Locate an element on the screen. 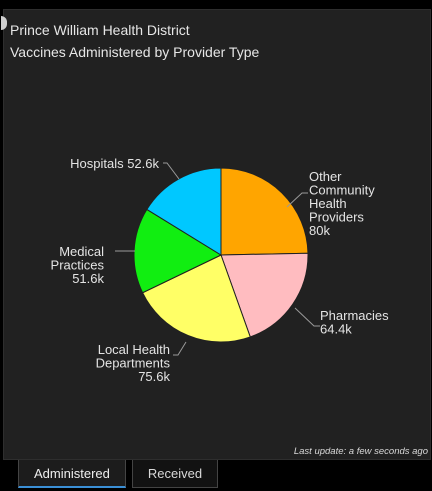 The height and width of the screenshot is (491, 432). tab-bar: Administered Received is located at coordinates (118, 475).